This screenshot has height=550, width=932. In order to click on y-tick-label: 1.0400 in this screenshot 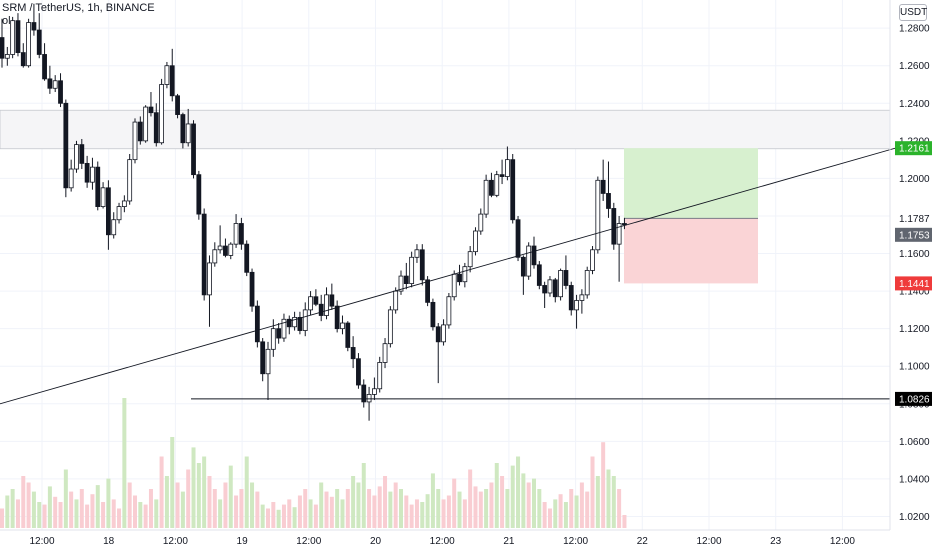, I will do `click(914, 479)`.